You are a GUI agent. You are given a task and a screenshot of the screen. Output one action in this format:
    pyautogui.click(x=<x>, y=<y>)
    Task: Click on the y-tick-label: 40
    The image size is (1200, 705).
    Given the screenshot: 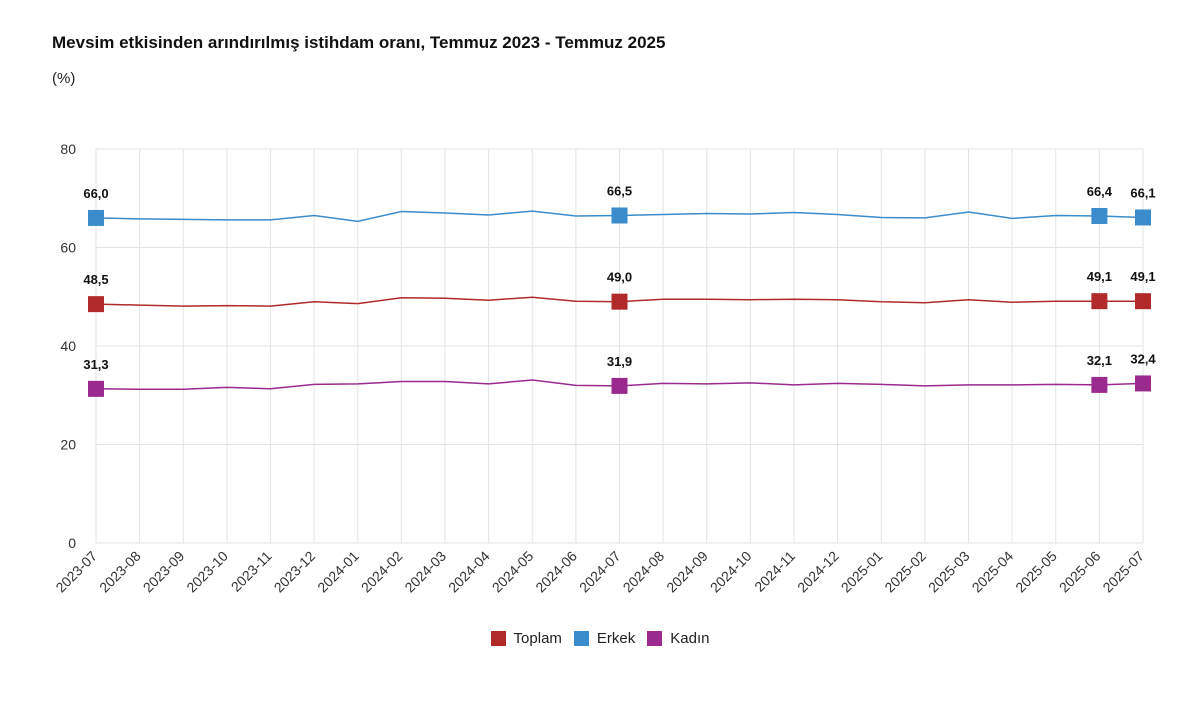 What is the action you would take?
    pyautogui.click(x=68, y=346)
    